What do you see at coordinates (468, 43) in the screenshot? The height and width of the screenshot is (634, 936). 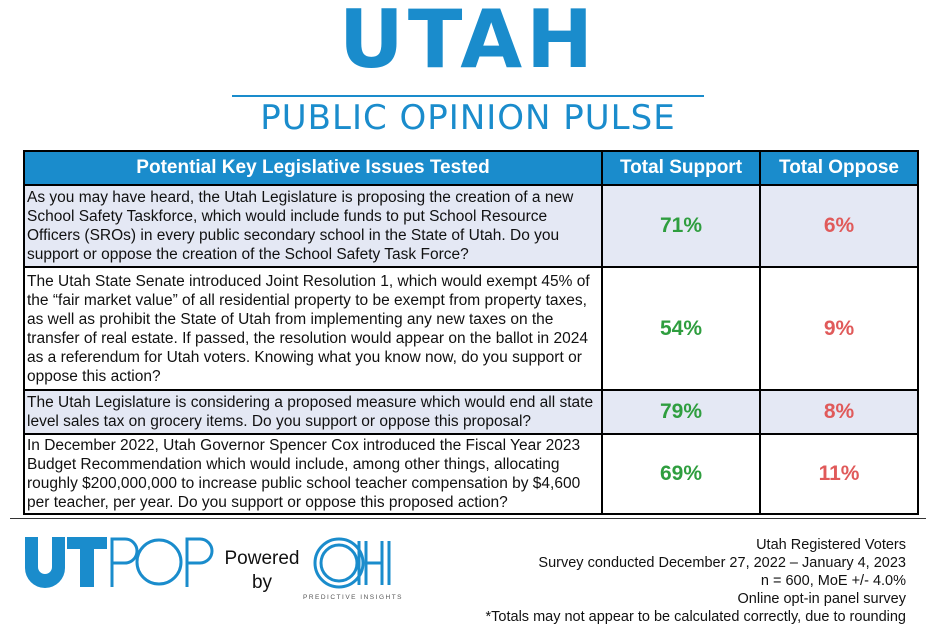 I see `utah-logo-title: Utah` at bounding box center [468, 43].